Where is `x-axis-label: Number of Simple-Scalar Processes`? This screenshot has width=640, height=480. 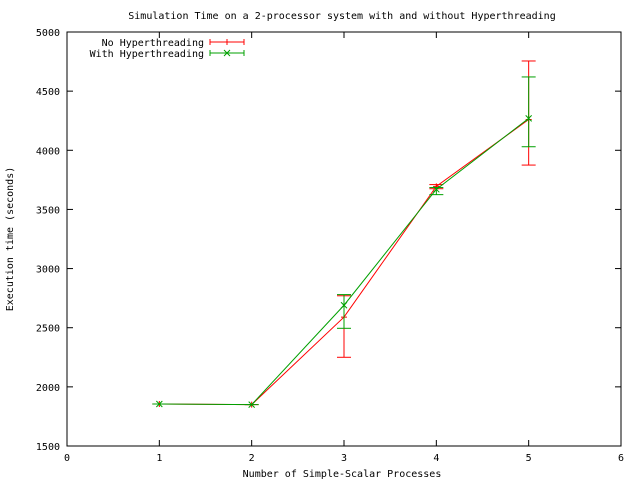
x-axis-label: Number of Simple-Scalar Processes is located at coordinates (342, 474).